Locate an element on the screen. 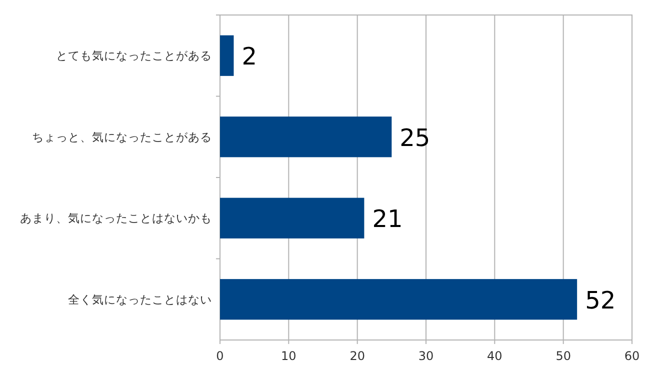 Image resolution: width=650 pixels, height=371 pixels. y-tick-label: とても気になったことがある is located at coordinates (134, 55).